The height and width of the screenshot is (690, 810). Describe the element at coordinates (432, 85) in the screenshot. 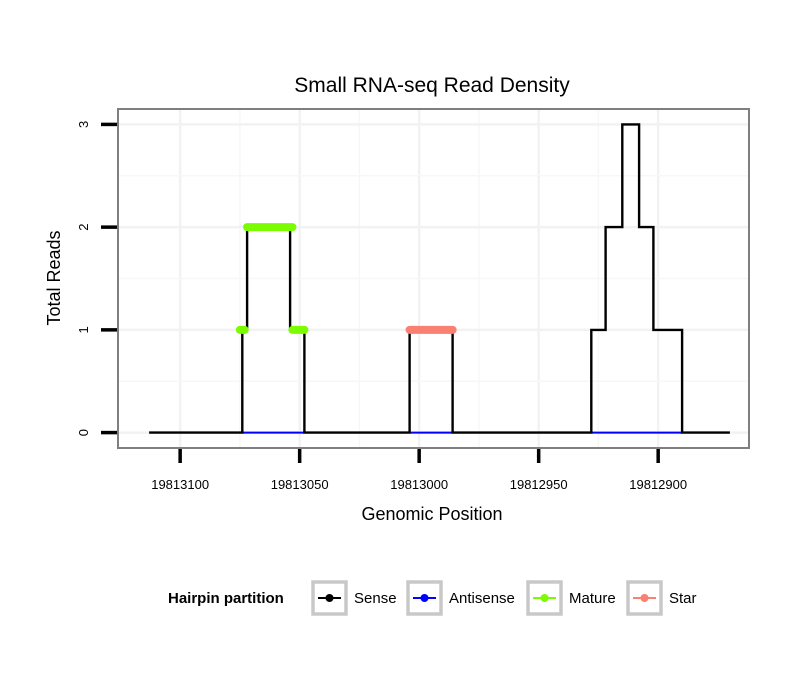

I see `chart-title: Small RNA-seq Read Density` at that location.